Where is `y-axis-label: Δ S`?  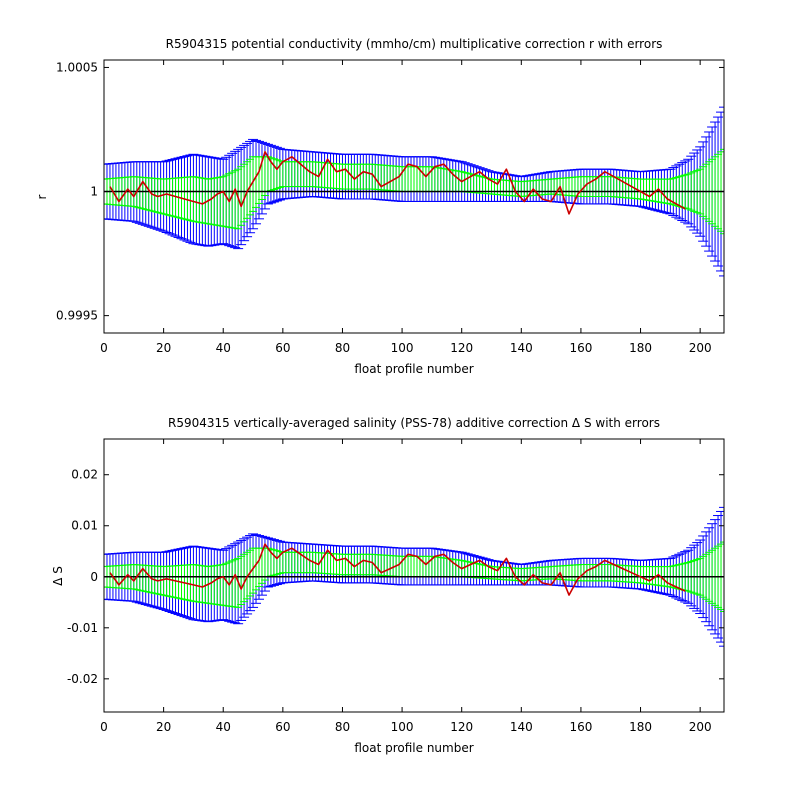 y-axis-label: Δ S is located at coordinates (58, 576).